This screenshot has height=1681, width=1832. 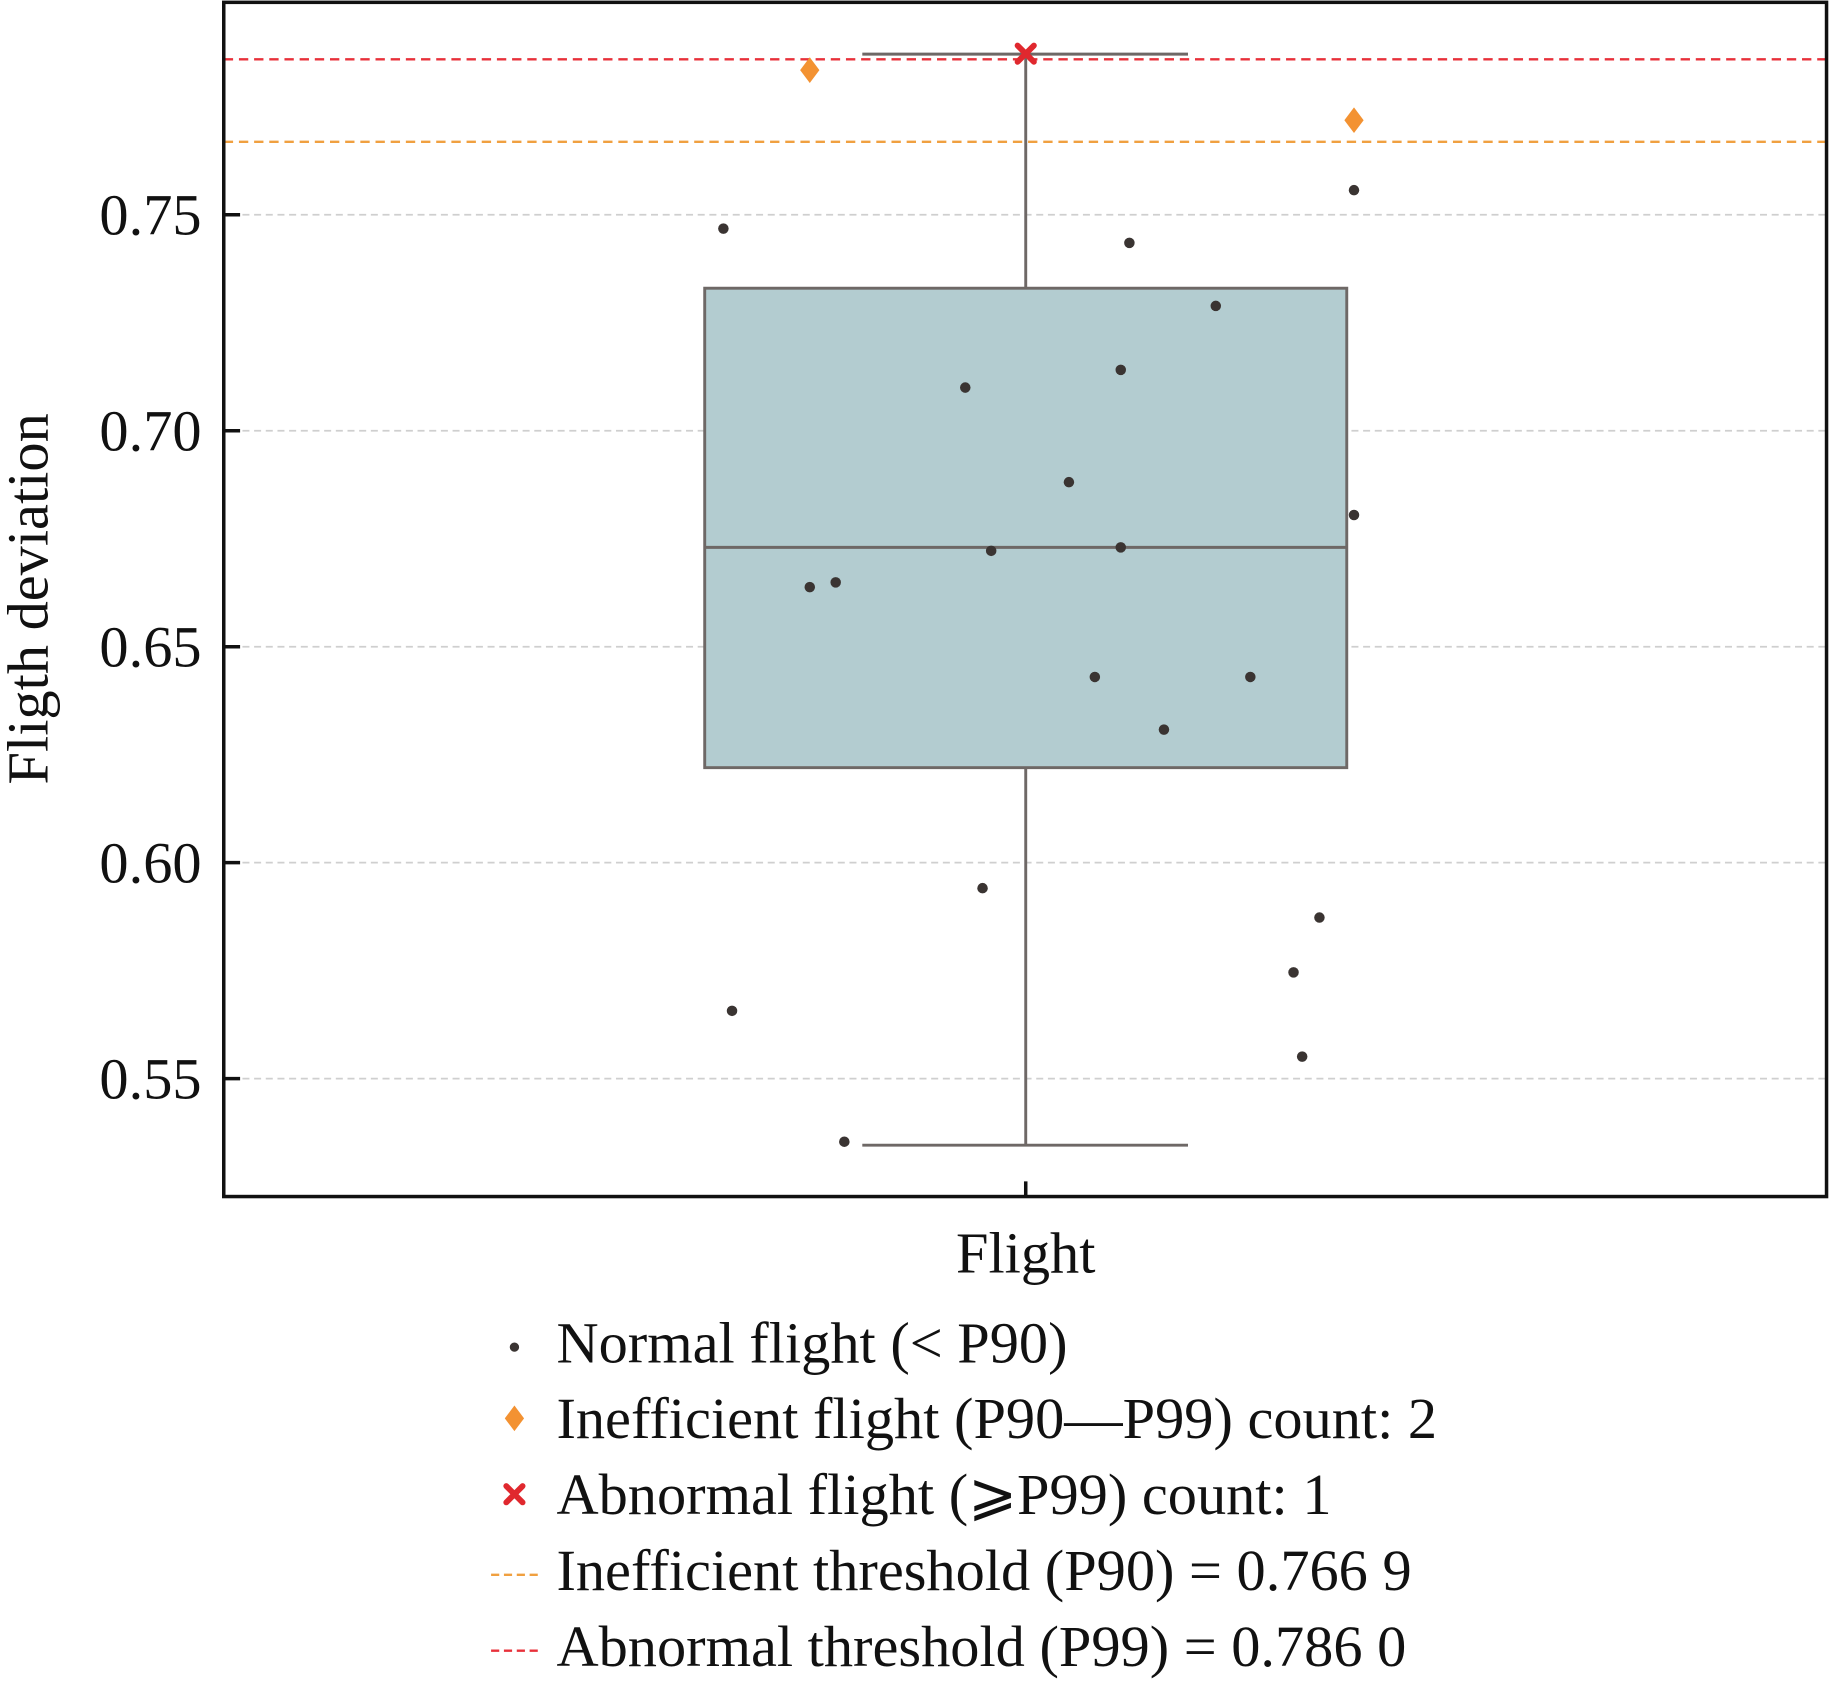 I want to click on y-tick-label: 0.70, so click(x=150, y=431).